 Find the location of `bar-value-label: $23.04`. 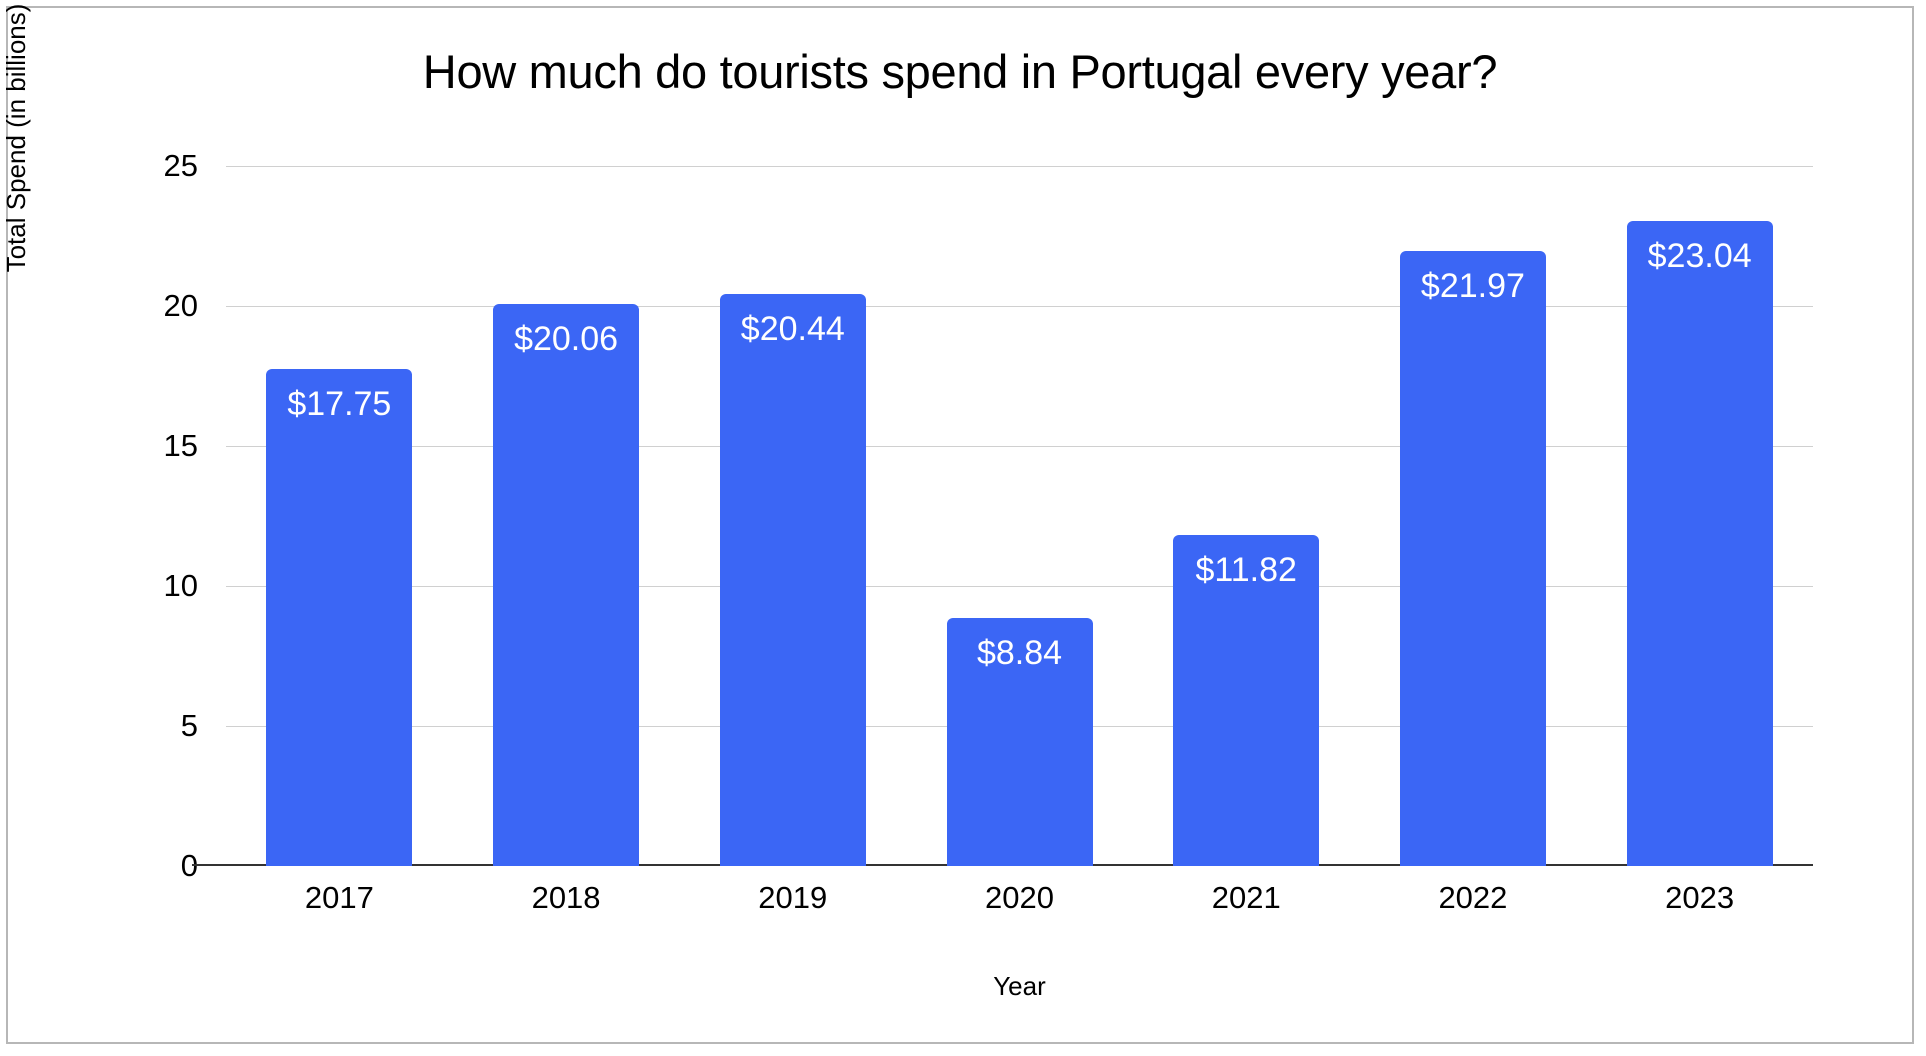

bar-value-label: $23.04 is located at coordinates (1699, 255).